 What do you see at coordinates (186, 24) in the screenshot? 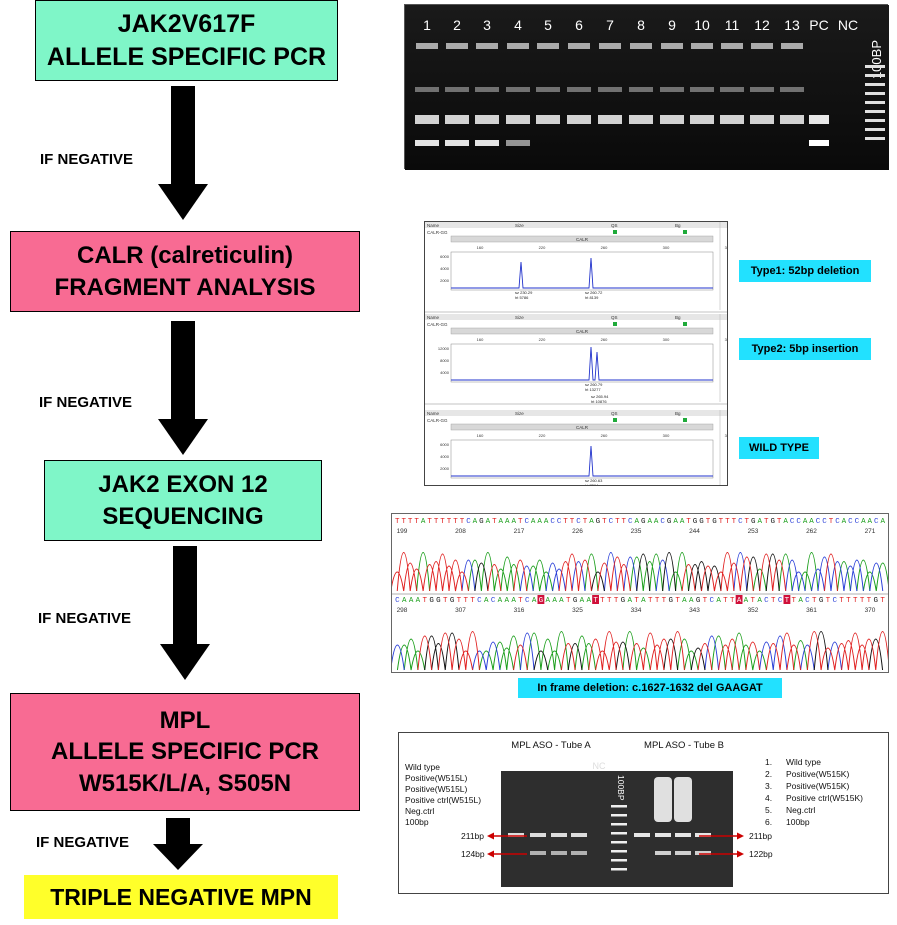
I see `step-1-line1: JAK2V617F` at bounding box center [186, 24].